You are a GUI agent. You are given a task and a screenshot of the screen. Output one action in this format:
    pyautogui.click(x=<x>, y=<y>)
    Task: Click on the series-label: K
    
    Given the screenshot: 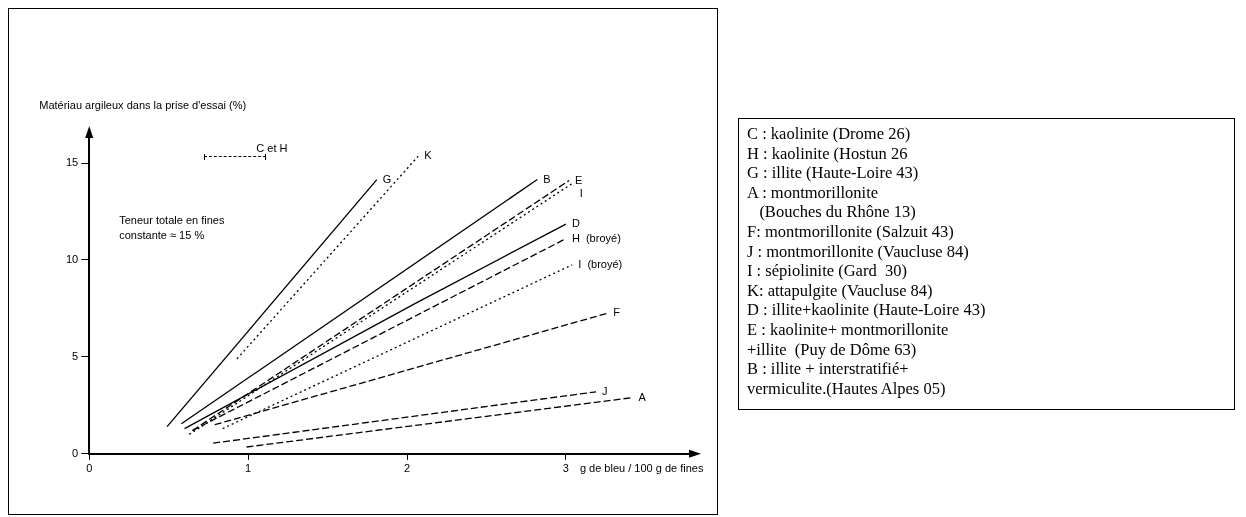 What is the action you would take?
    pyautogui.click(x=428, y=155)
    